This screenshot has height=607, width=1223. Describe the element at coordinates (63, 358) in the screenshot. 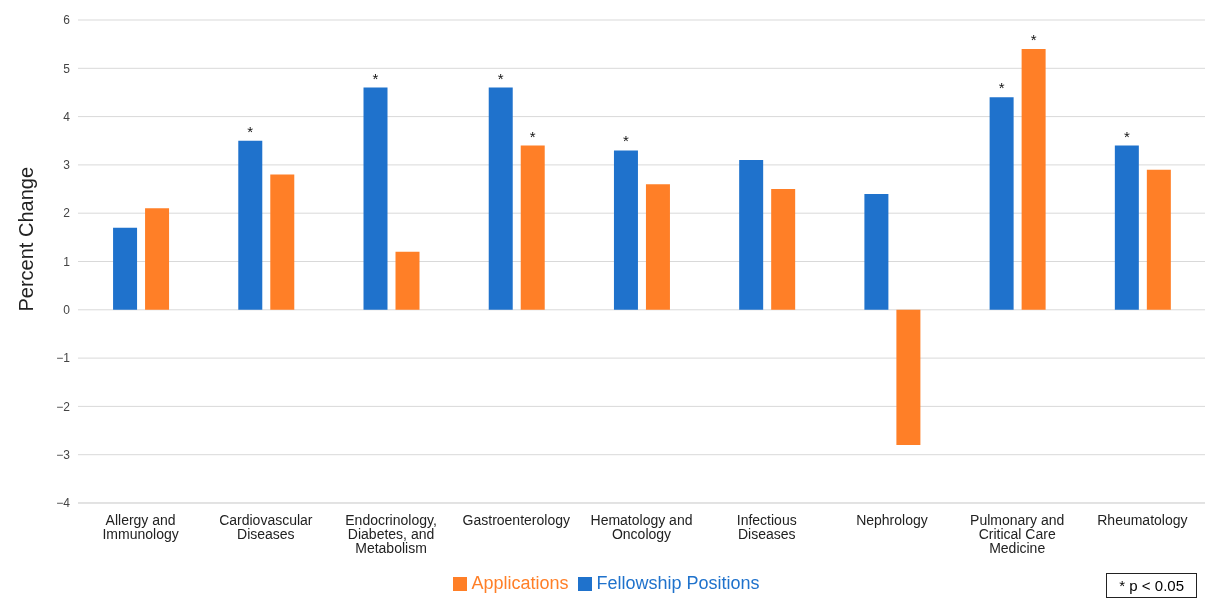

I see `y-tick-label: −1` at that location.